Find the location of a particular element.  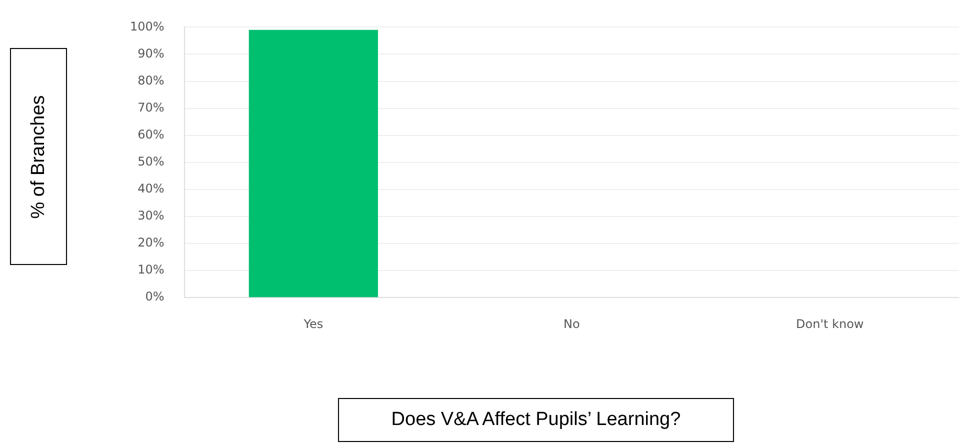

y-tick-label: 30% is located at coordinates (151, 215).